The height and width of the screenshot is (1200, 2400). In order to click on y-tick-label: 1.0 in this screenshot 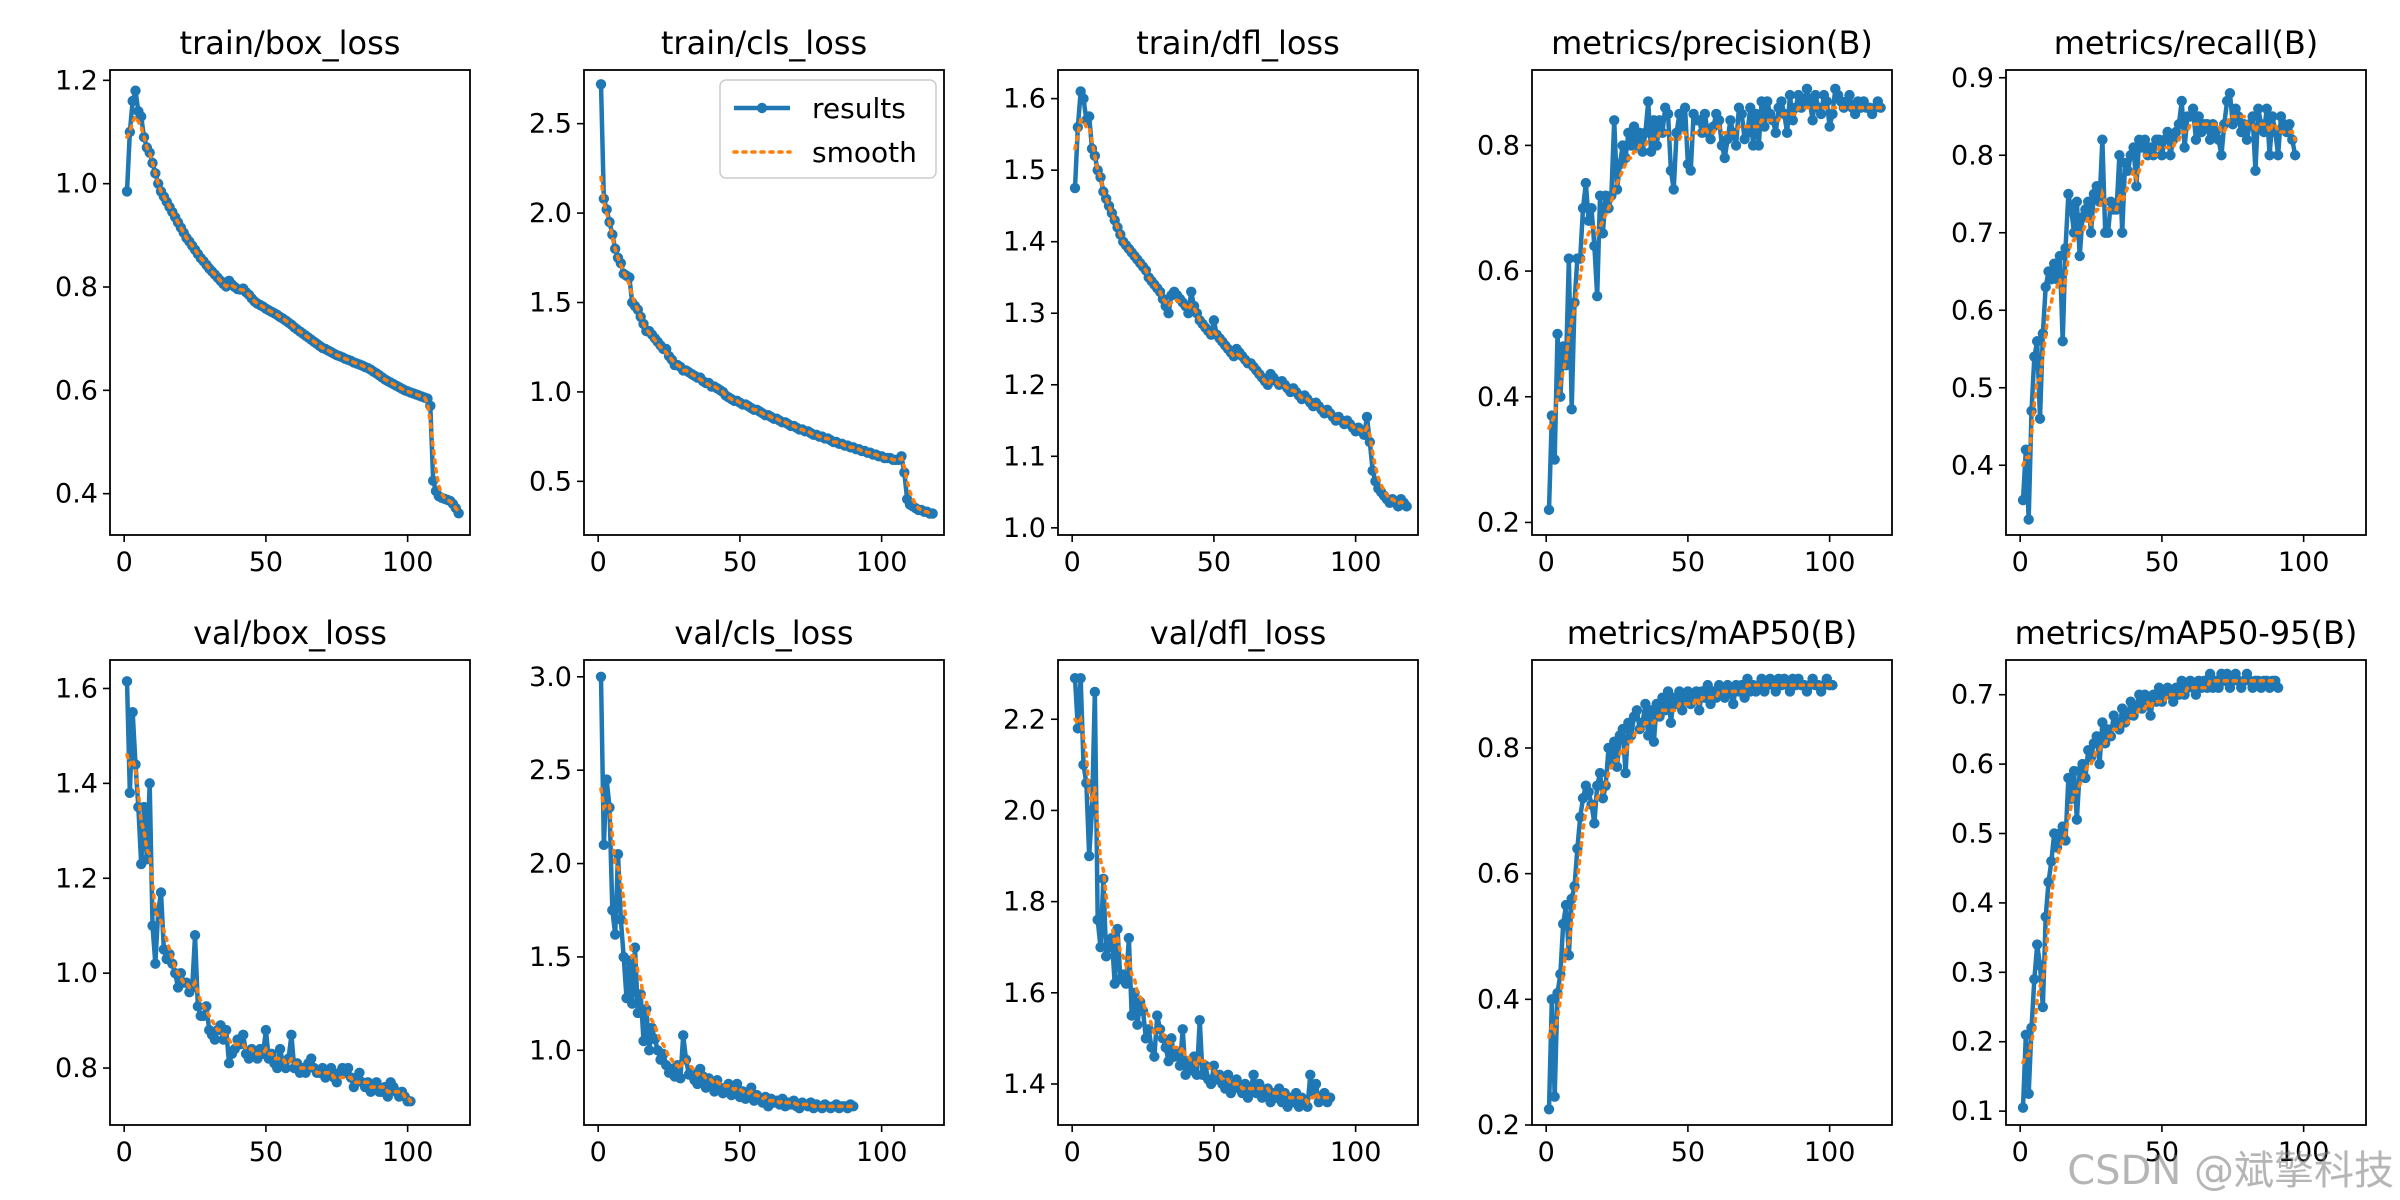, I will do `click(550, 392)`.